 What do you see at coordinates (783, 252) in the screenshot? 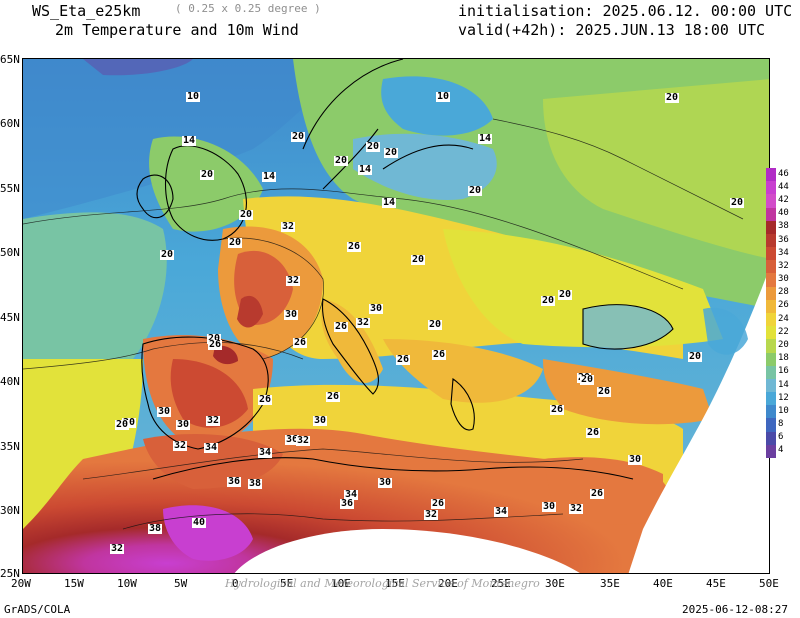
I see `colorbar-tick-label: 34` at bounding box center [783, 252].